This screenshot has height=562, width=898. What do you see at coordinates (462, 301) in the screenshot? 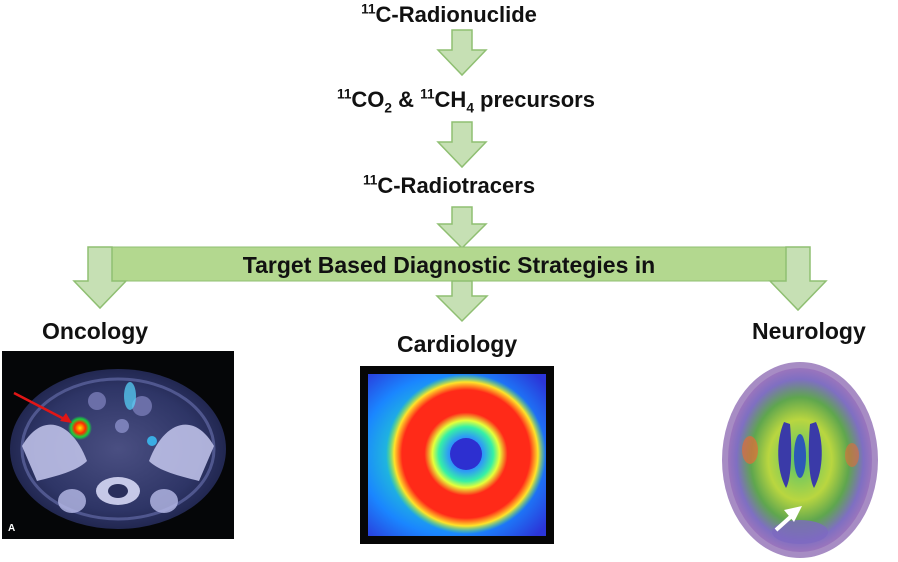
I see `branch-arrow-center` at bounding box center [462, 301].